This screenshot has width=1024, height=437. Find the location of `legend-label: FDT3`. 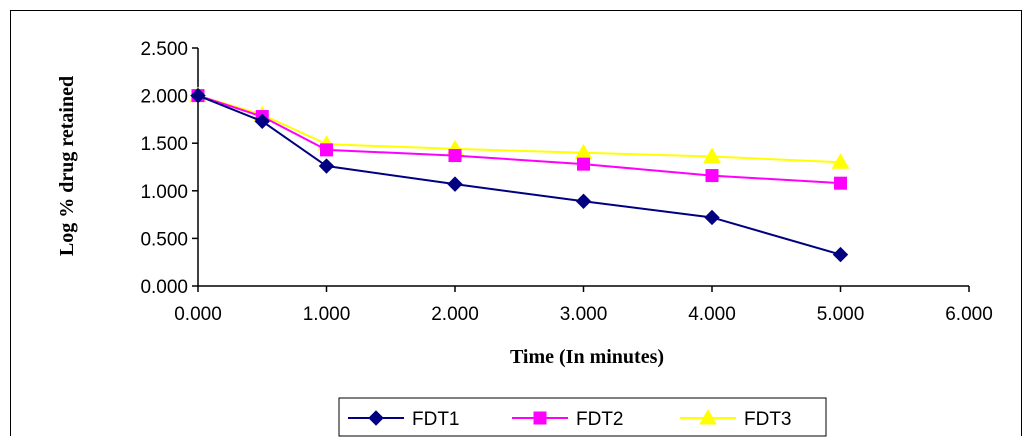

legend-label: FDT3 is located at coordinates (768, 419).